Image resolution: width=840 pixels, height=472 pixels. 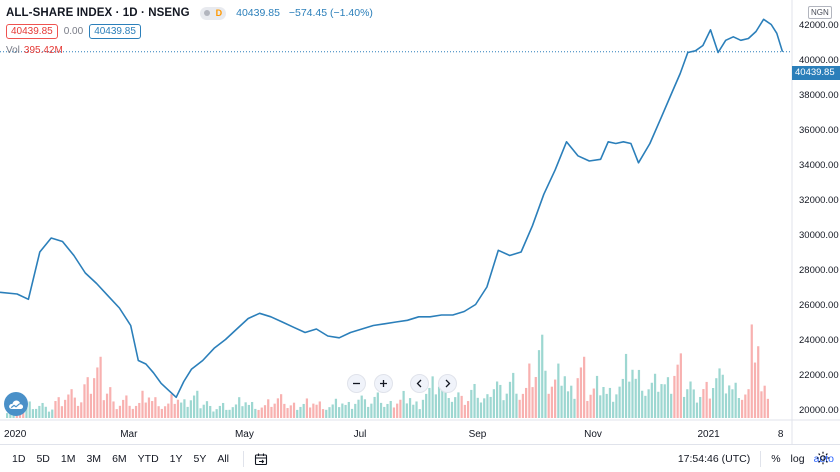 I want to click on calendar-goto-icon, so click(x=261, y=459).